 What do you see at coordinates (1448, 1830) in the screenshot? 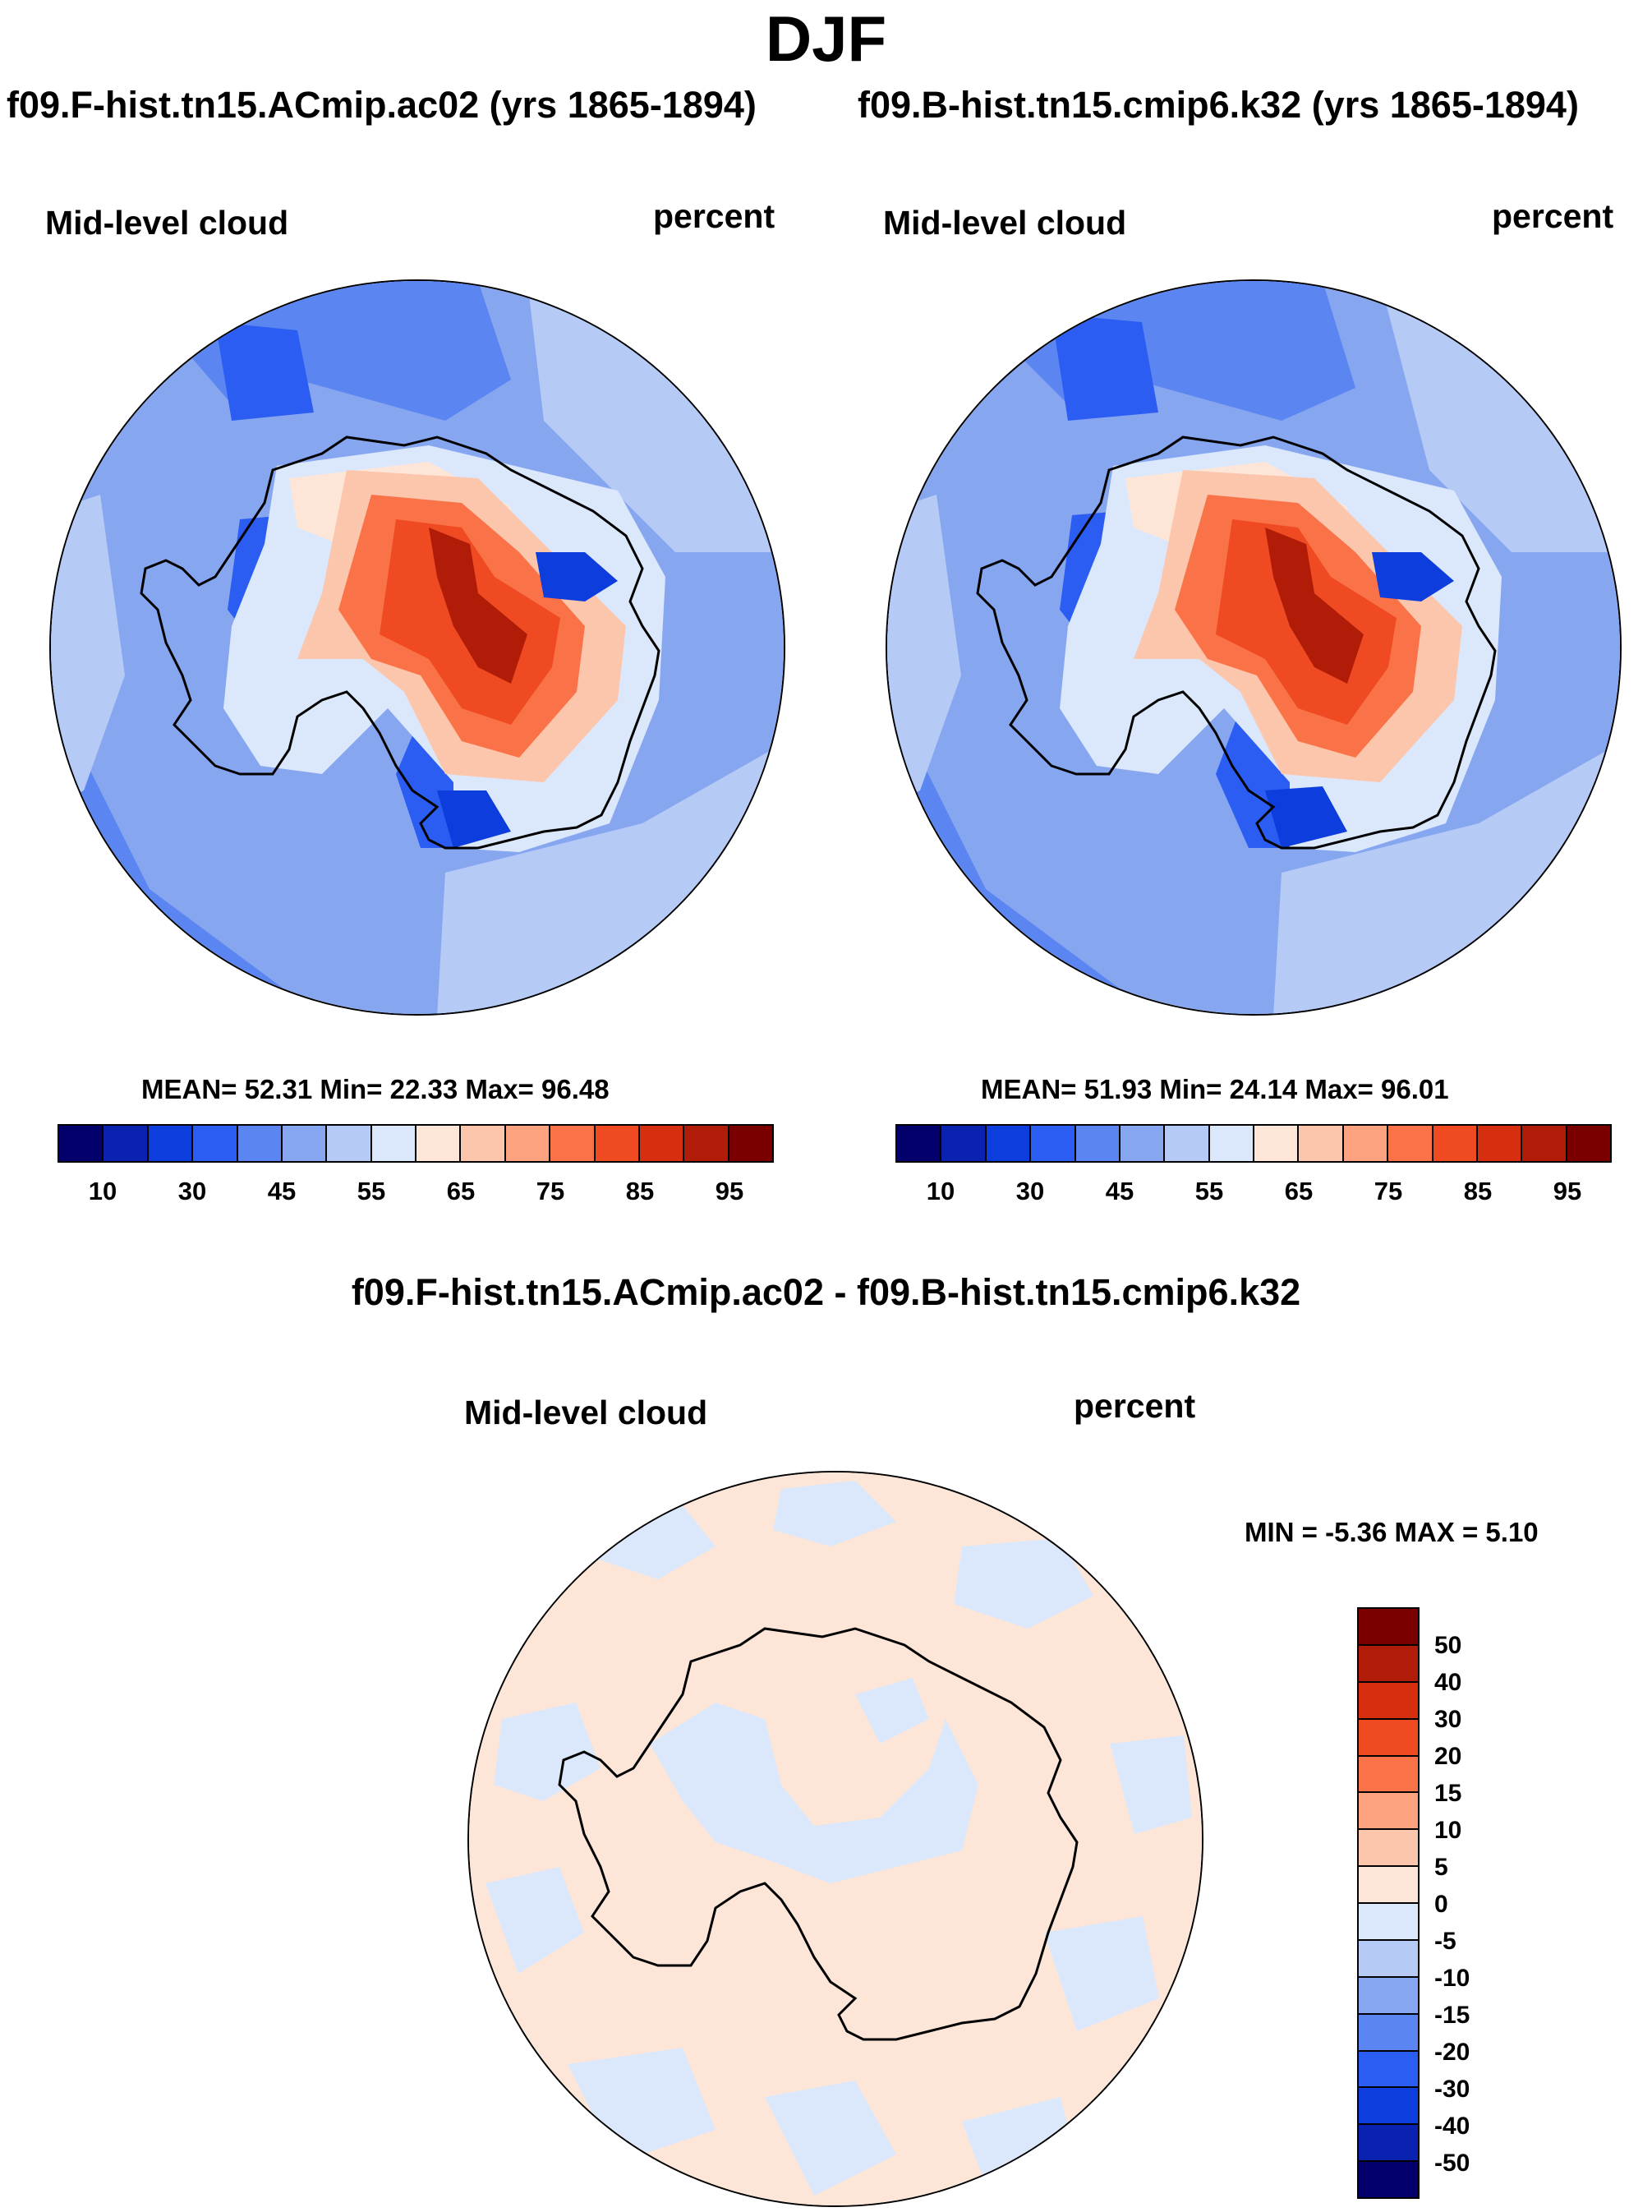
I see `diff-colorbar-tick: 10` at bounding box center [1448, 1830].